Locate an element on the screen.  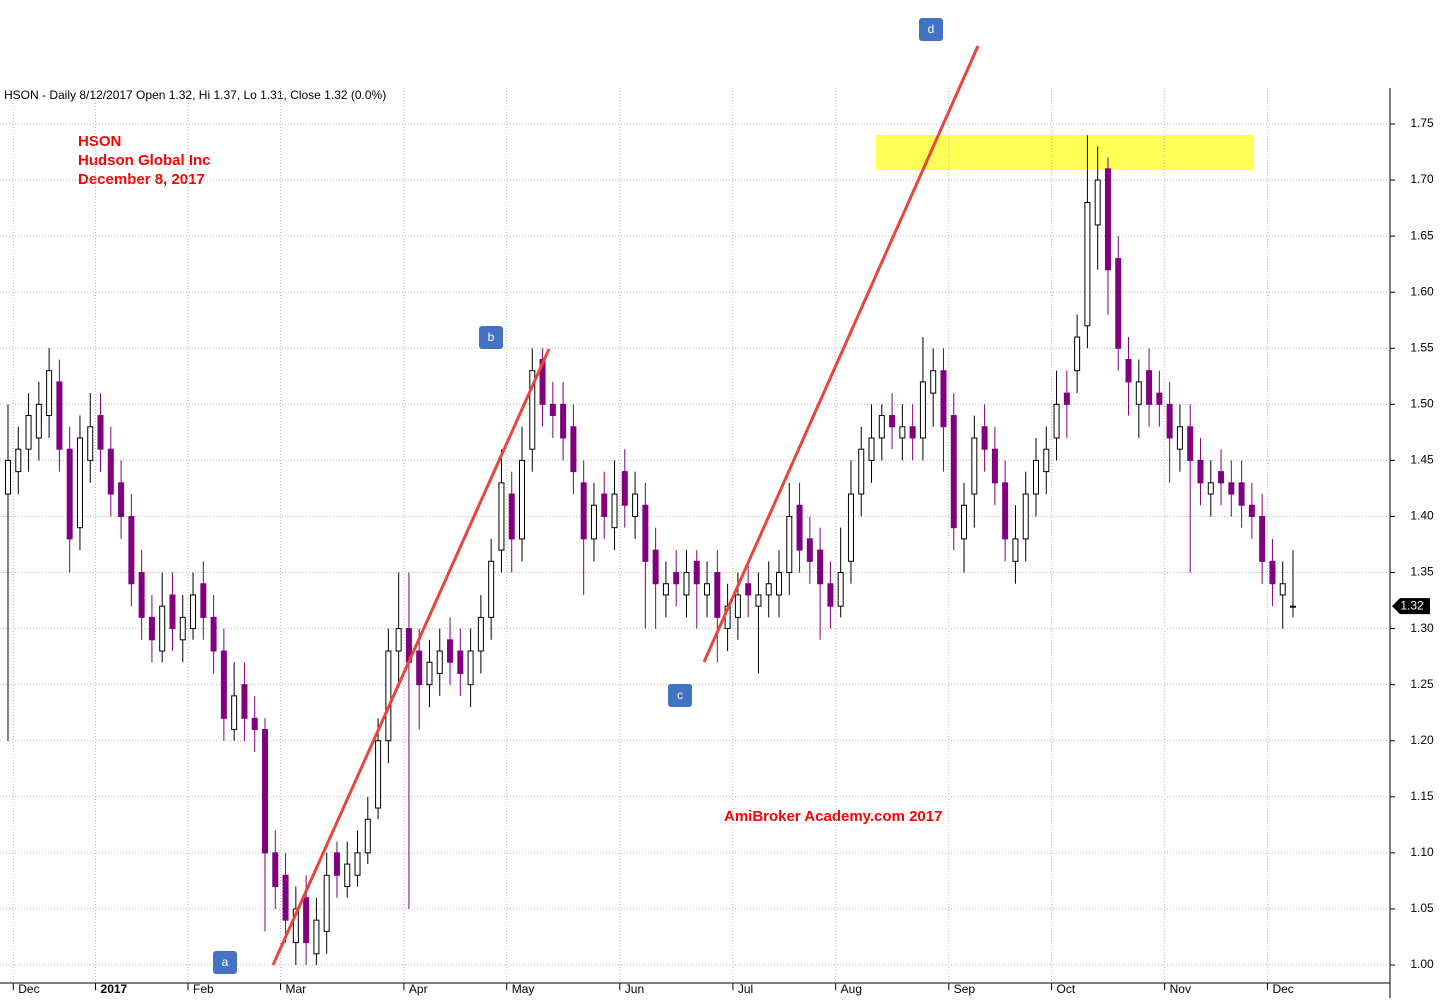
last-price-tag is located at coordinates (1411, 606).